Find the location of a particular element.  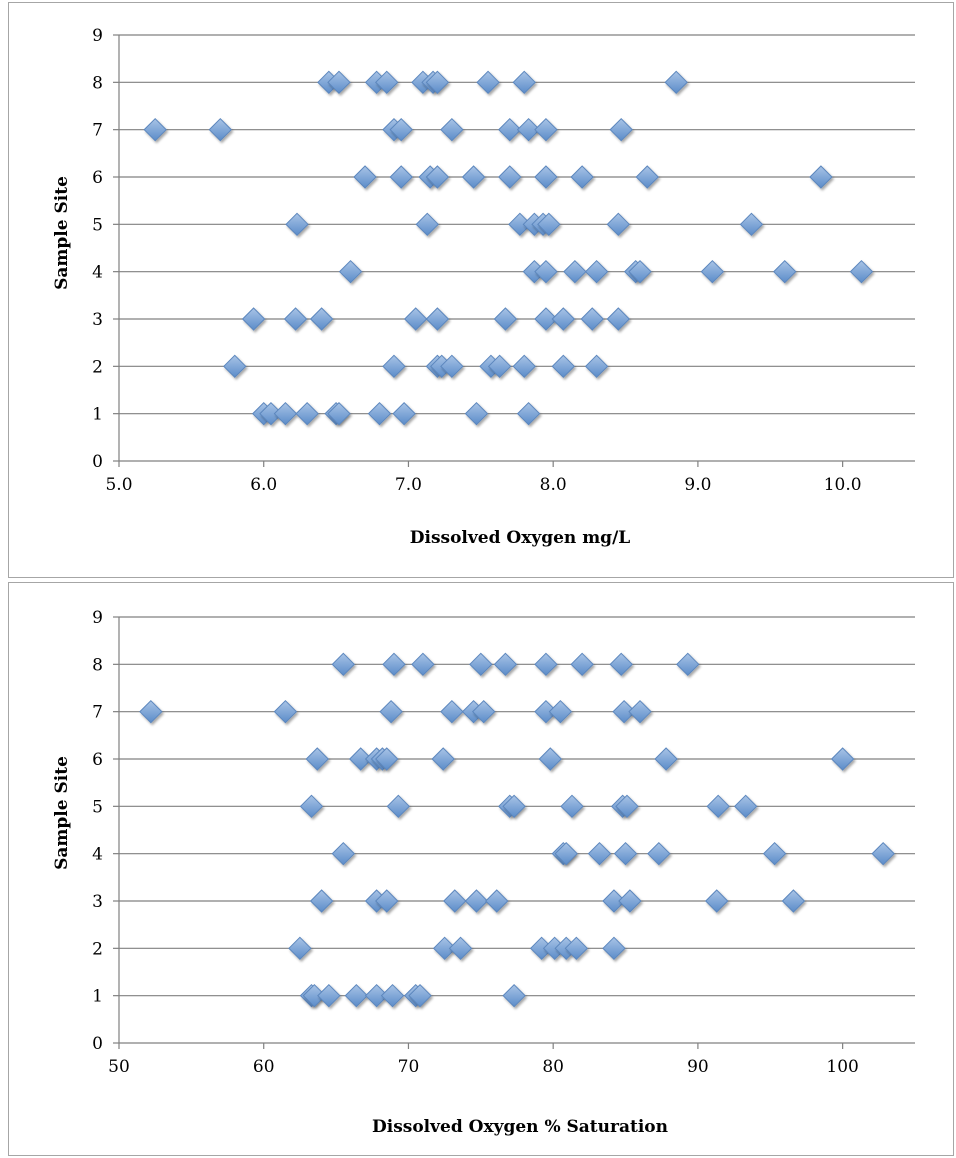

x-axis-title: Dissolved Oxygen mg/L is located at coordinates (520, 538).